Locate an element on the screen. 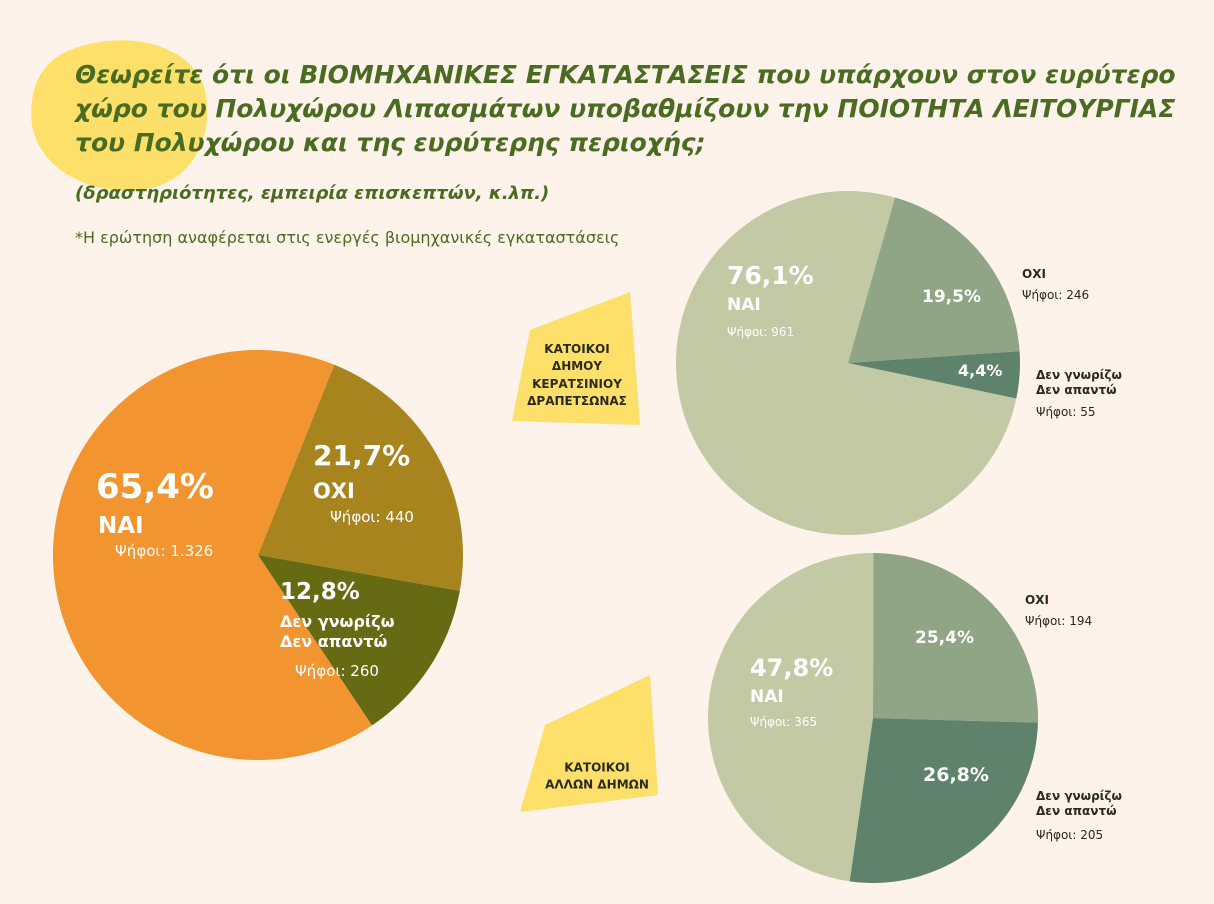  vote-label: Ψήφοι: 440 is located at coordinates (372, 517).